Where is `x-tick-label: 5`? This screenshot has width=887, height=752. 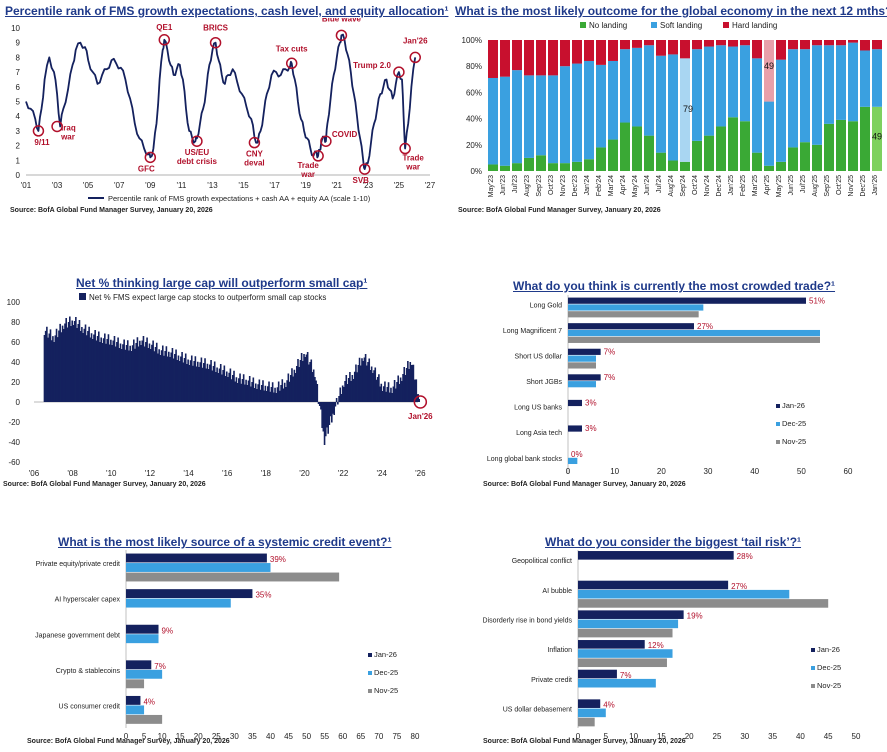
x-tick-label: 5 is located at coordinates (144, 736).